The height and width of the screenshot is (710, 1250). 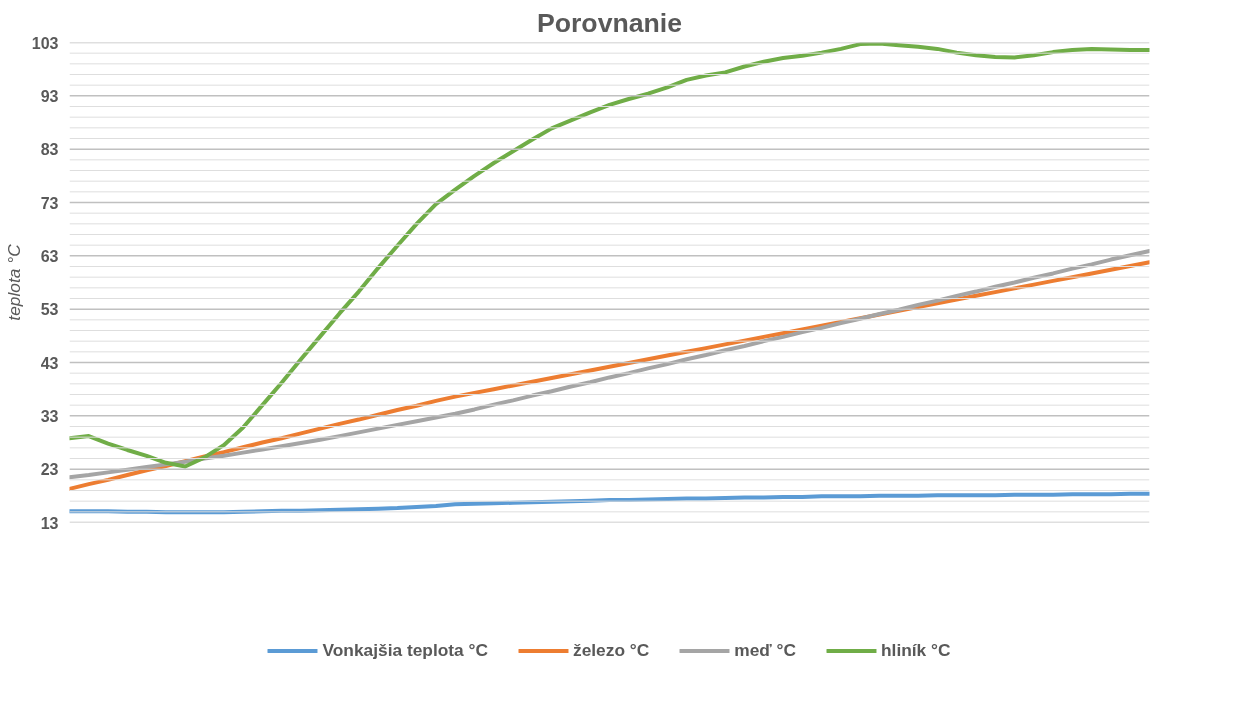 I want to click on chart-title: Porovnanie, so click(x=609, y=22).